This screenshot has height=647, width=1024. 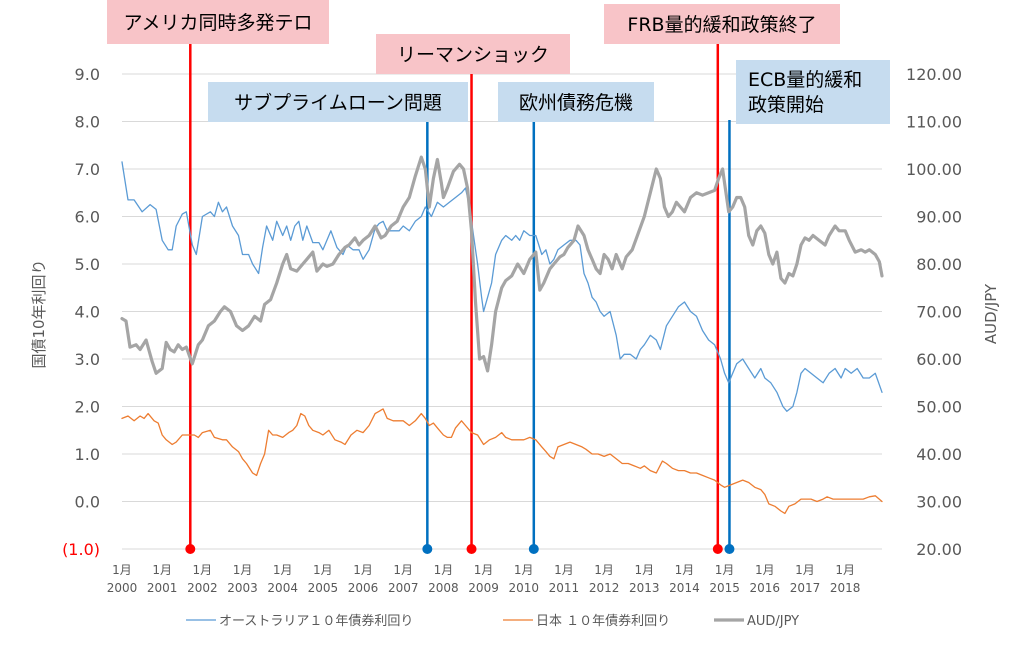 I want to click on x-tick-year: 2016, so click(x=765, y=588).